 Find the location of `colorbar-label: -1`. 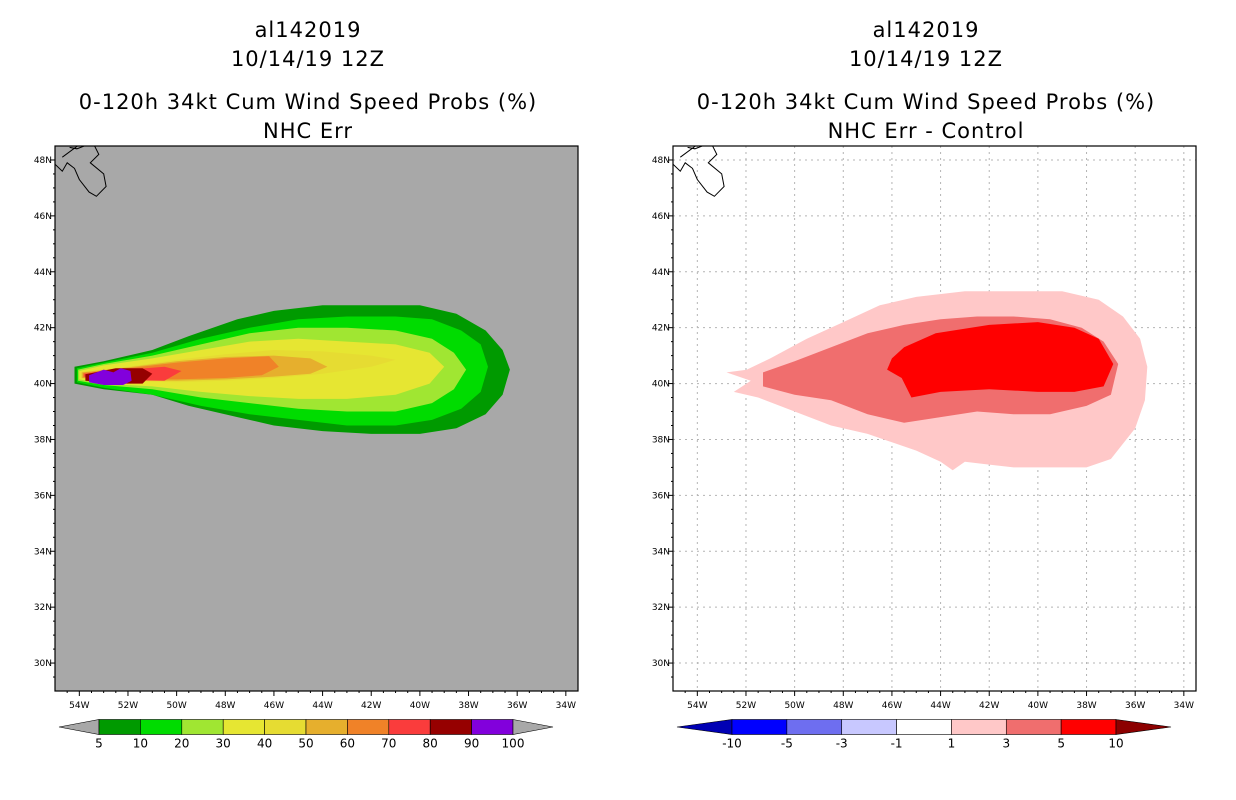

colorbar-label: -1 is located at coordinates (897, 744).